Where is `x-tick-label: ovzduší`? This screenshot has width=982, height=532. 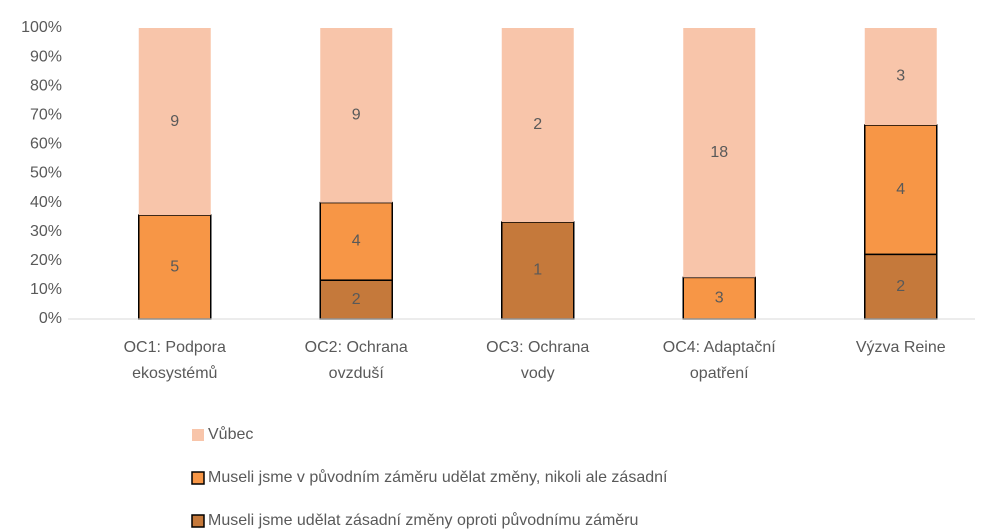 x-tick-label: ovzduší is located at coordinates (357, 373).